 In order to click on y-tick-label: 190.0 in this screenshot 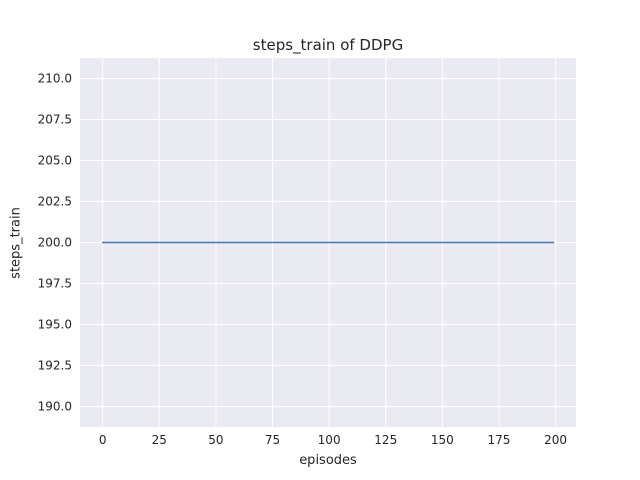, I will do `click(55, 407)`.